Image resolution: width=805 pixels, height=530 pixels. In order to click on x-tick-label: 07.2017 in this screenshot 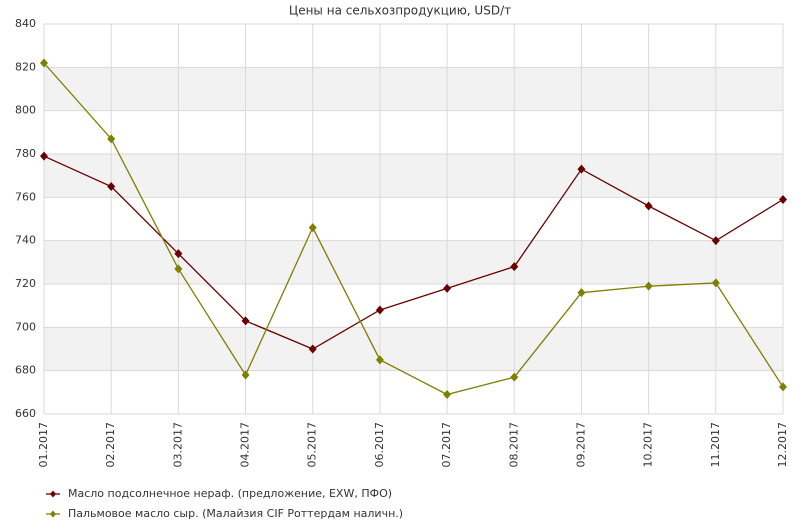, I will do `click(446, 445)`.